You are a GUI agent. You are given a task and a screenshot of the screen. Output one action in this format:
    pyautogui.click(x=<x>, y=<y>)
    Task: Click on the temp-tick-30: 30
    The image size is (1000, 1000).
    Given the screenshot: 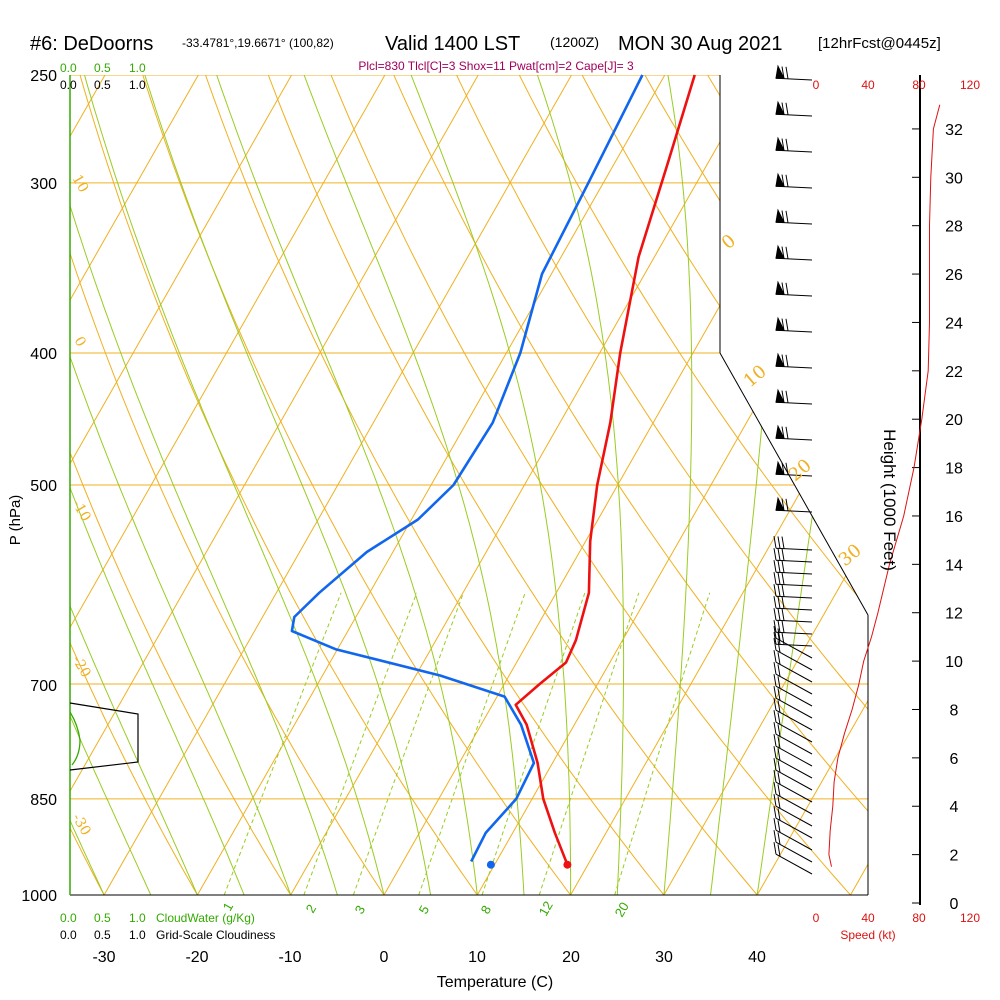 What is the action you would take?
    pyautogui.click(x=664, y=957)
    